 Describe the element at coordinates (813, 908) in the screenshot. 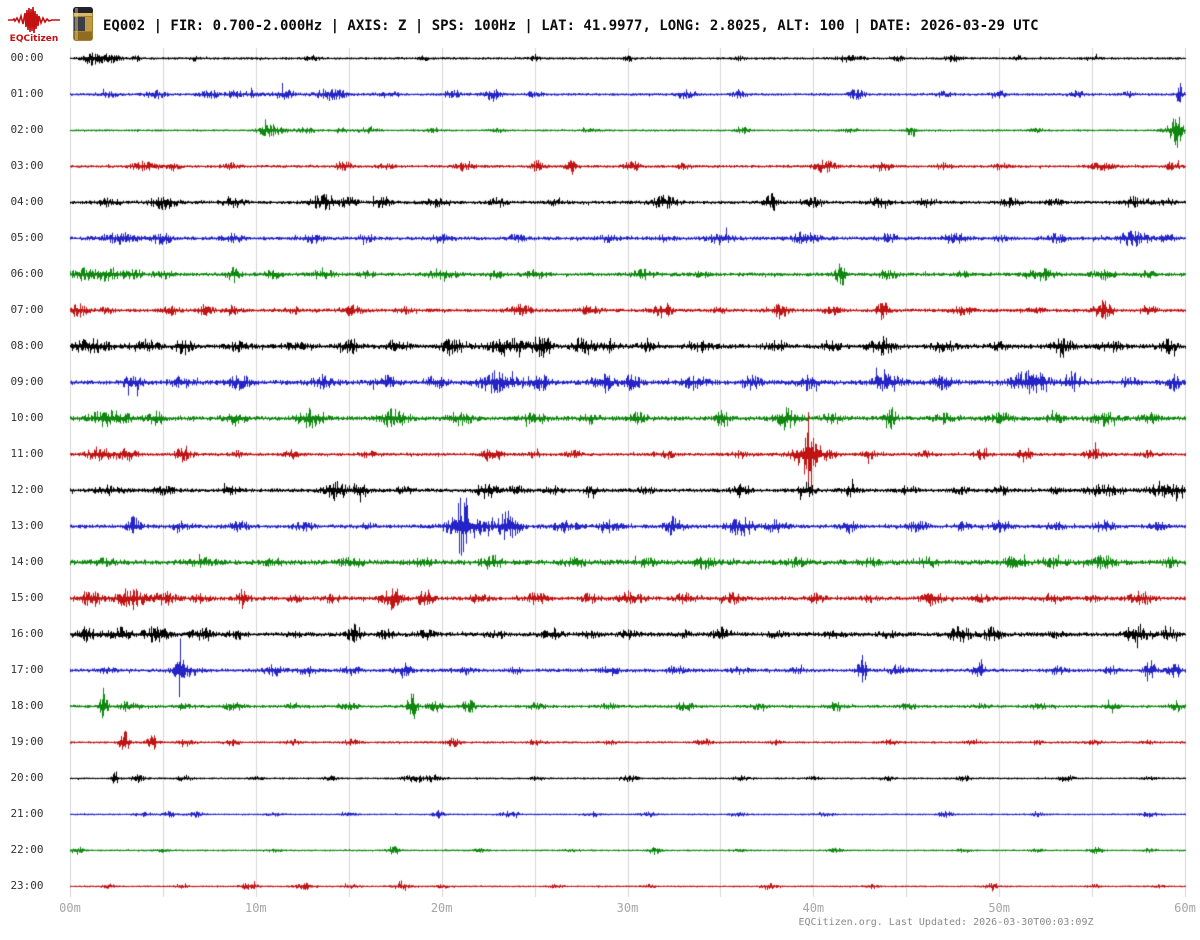

I see `x-tick-label: 40m` at that location.